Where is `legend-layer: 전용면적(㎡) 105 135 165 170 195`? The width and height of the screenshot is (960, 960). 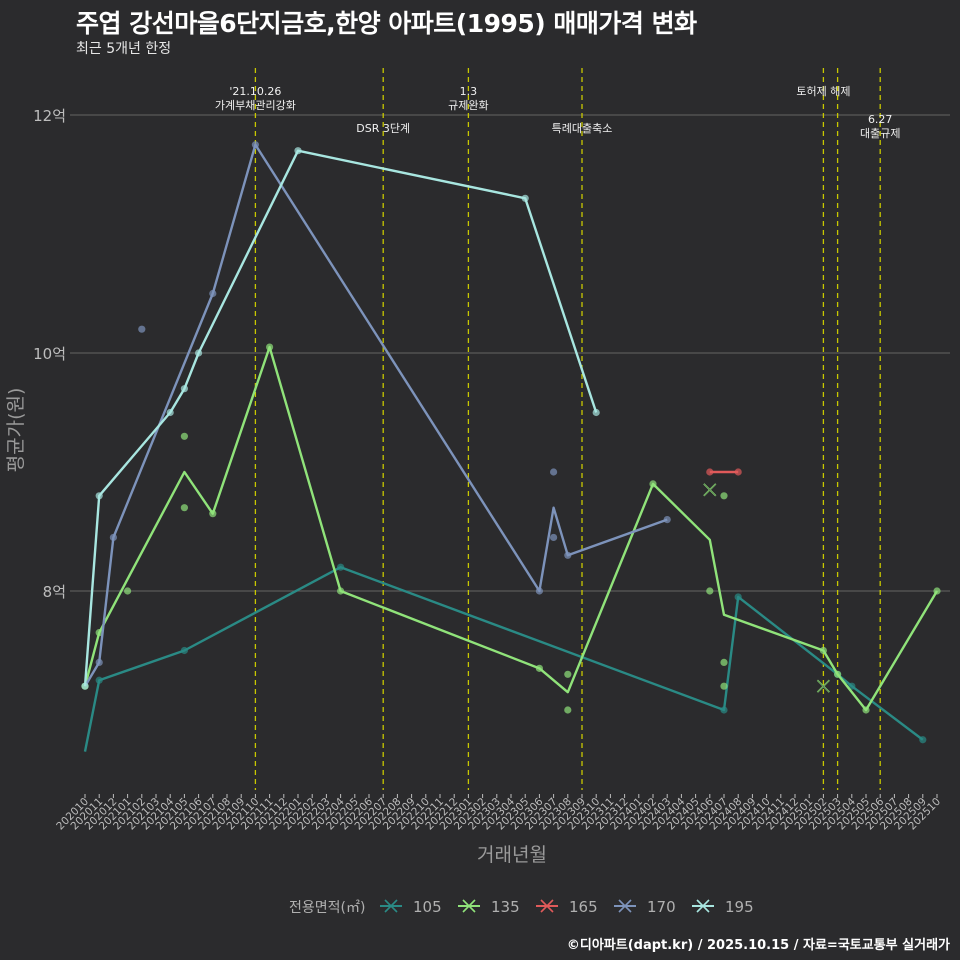
legend-layer: 전용면적(㎡) 105 135 165 170 195 is located at coordinates (521, 907).